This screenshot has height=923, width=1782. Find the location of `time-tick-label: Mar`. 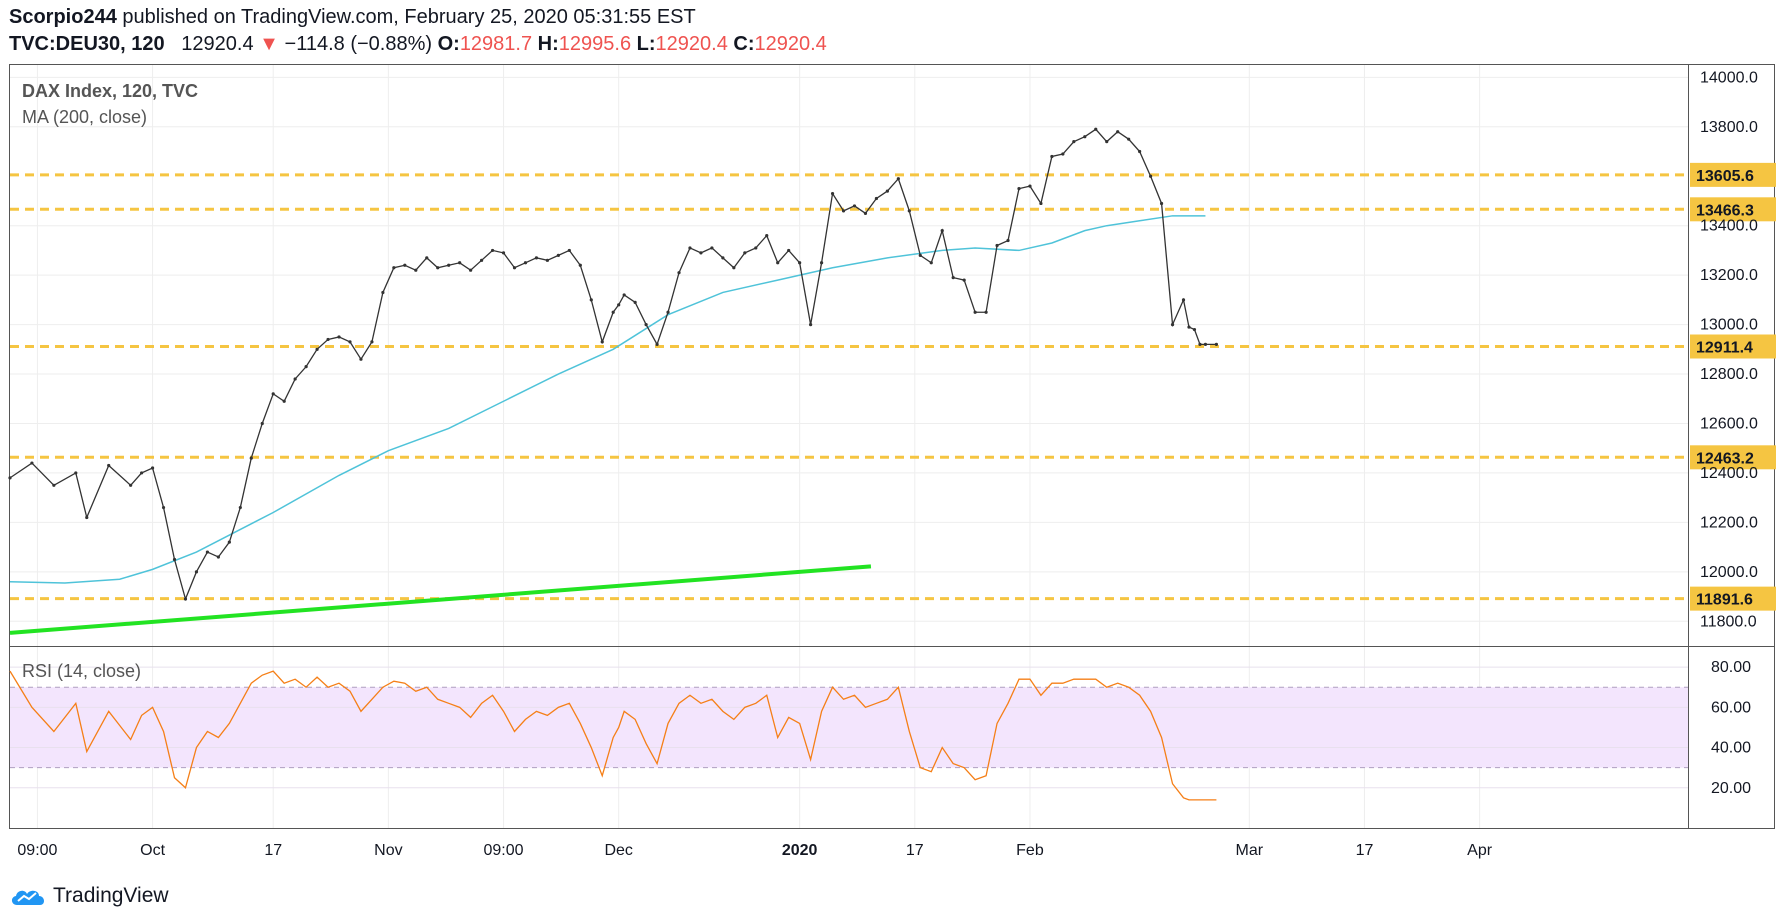

time-tick-label: Mar is located at coordinates (1250, 850).